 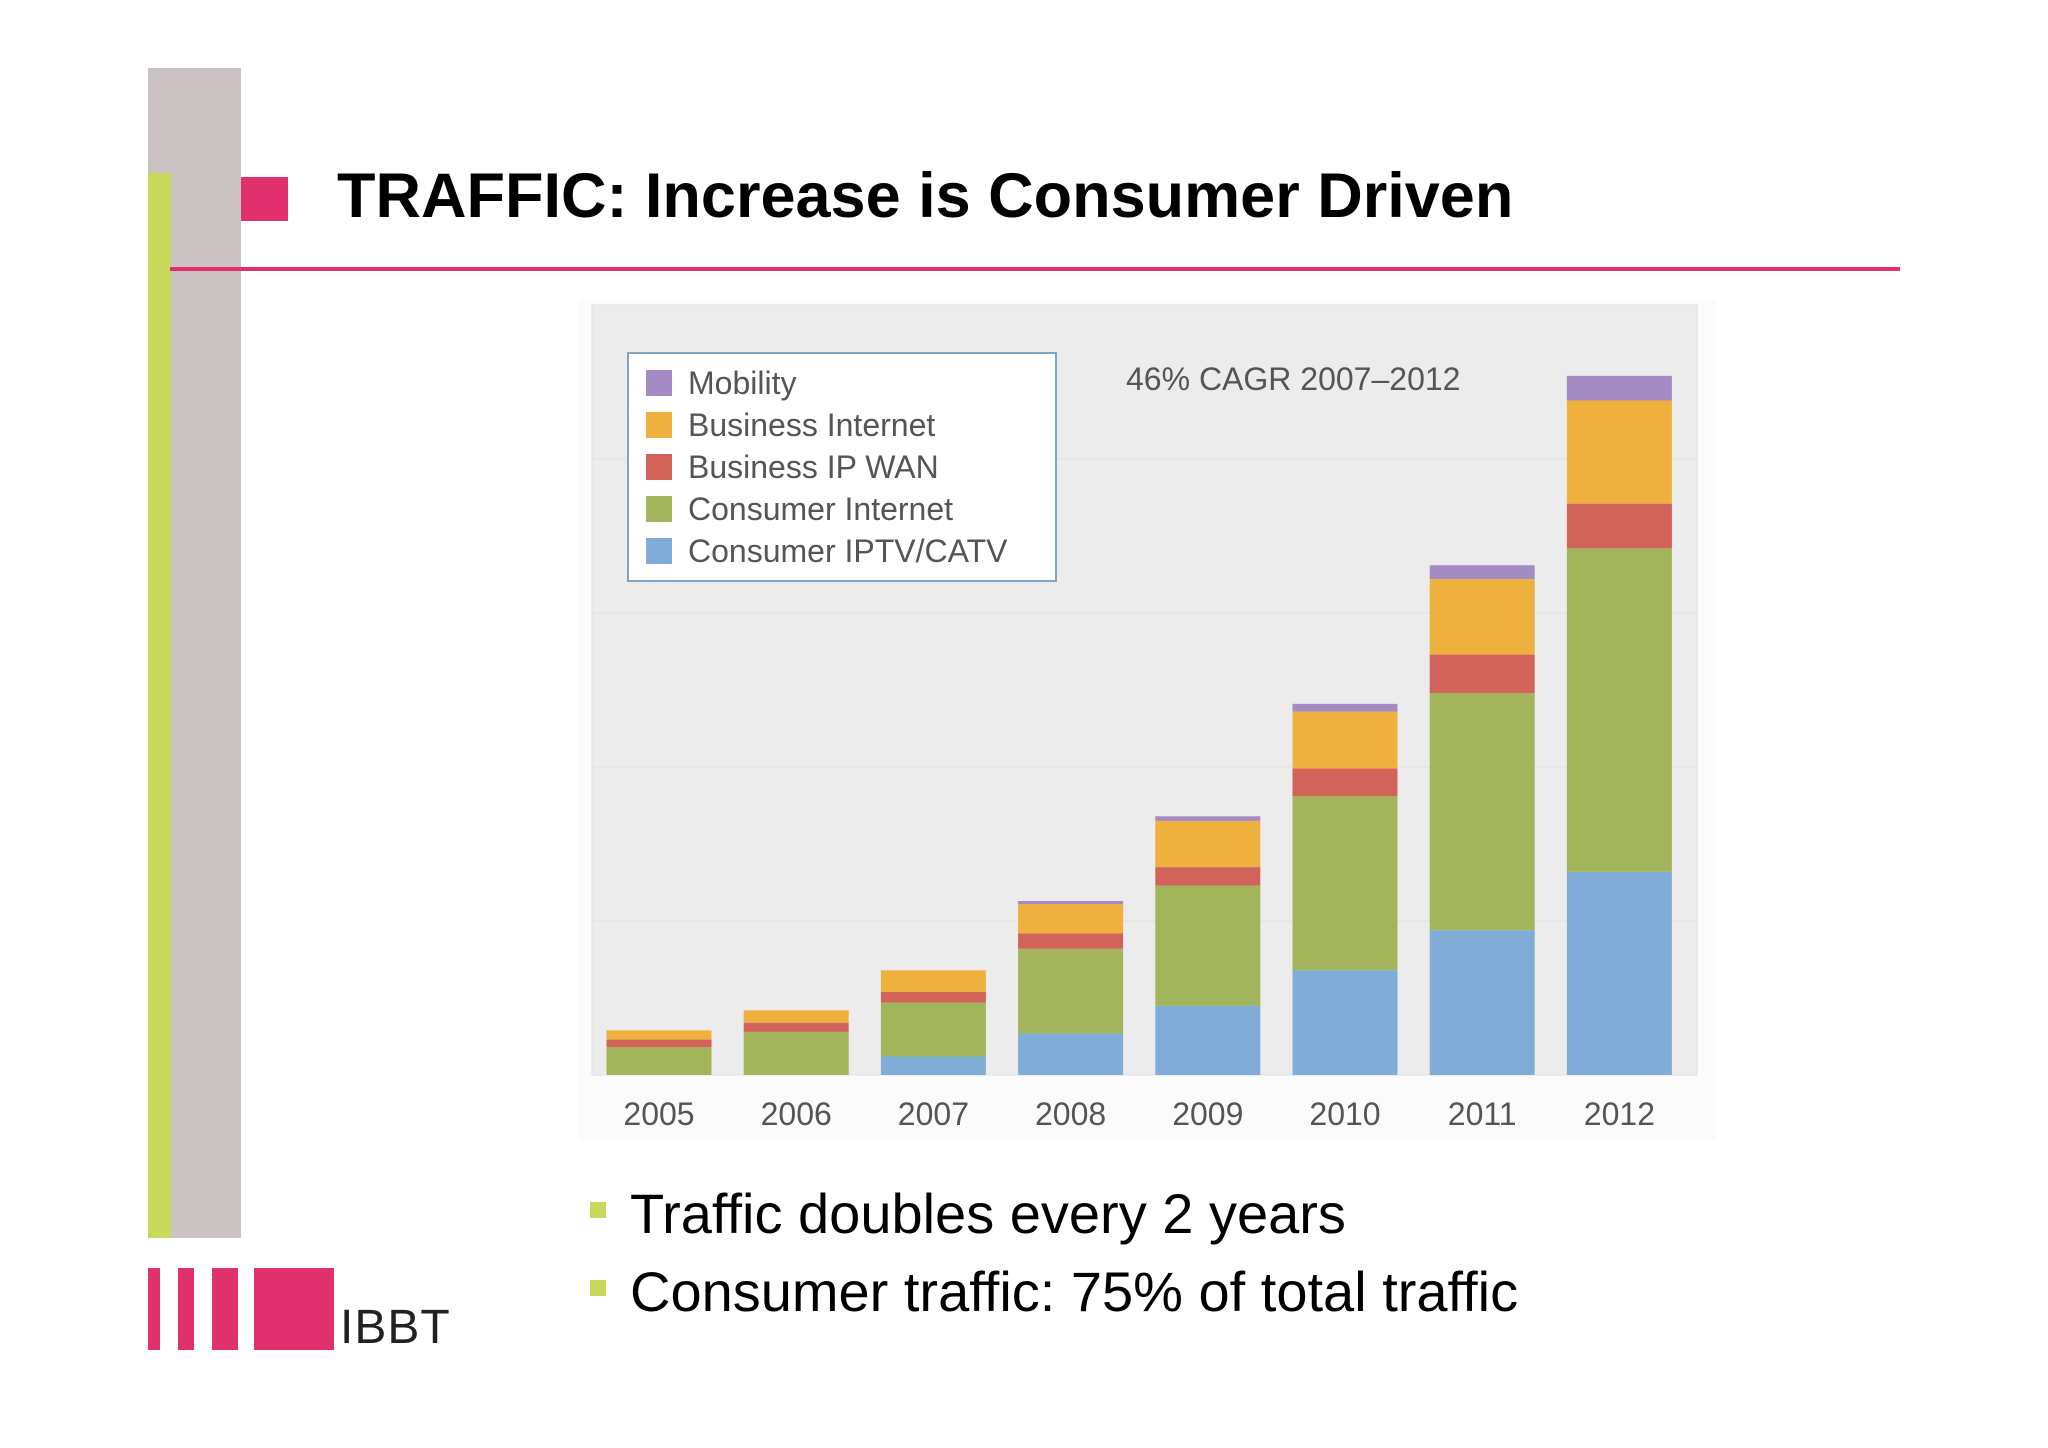 What do you see at coordinates (1035, 269) in the screenshot?
I see `title-divider` at bounding box center [1035, 269].